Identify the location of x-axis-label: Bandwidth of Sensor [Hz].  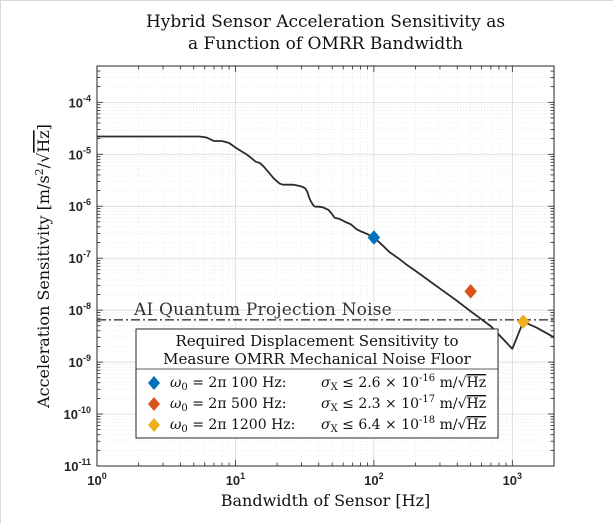
(326, 500).